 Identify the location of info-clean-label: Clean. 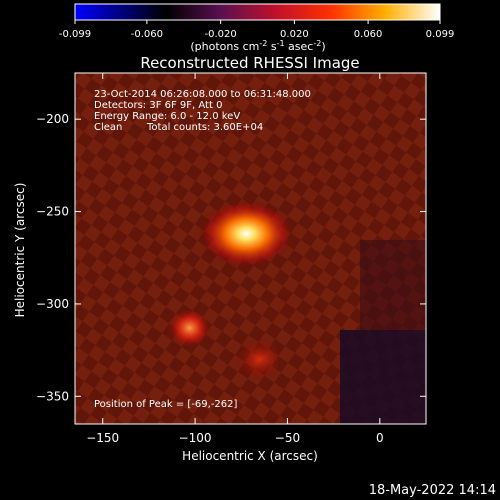
(108, 127).